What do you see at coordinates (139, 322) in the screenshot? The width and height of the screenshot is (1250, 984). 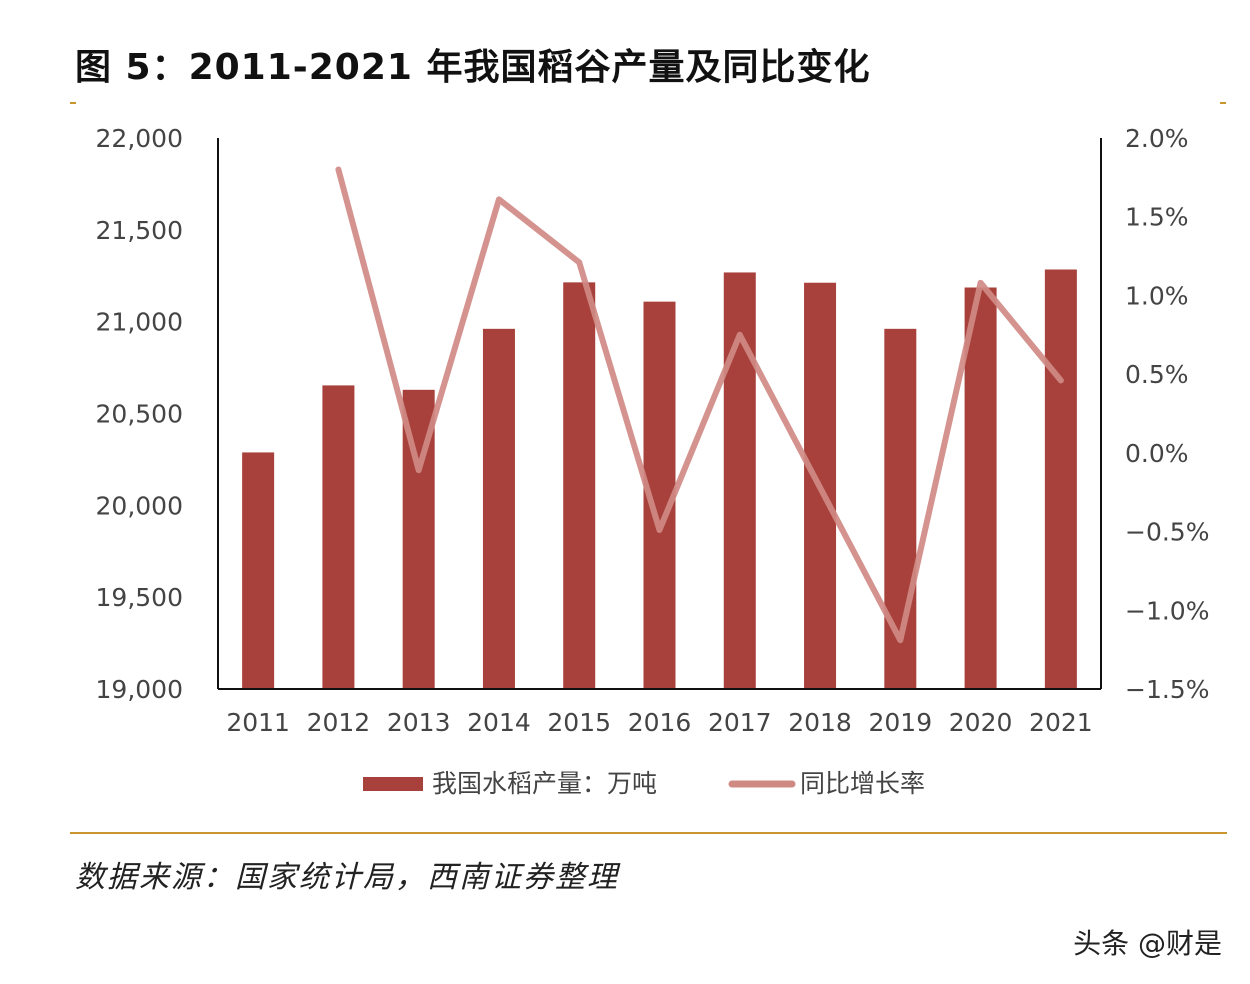 I see `left-tick-label: 21,000` at bounding box center [139, 322].